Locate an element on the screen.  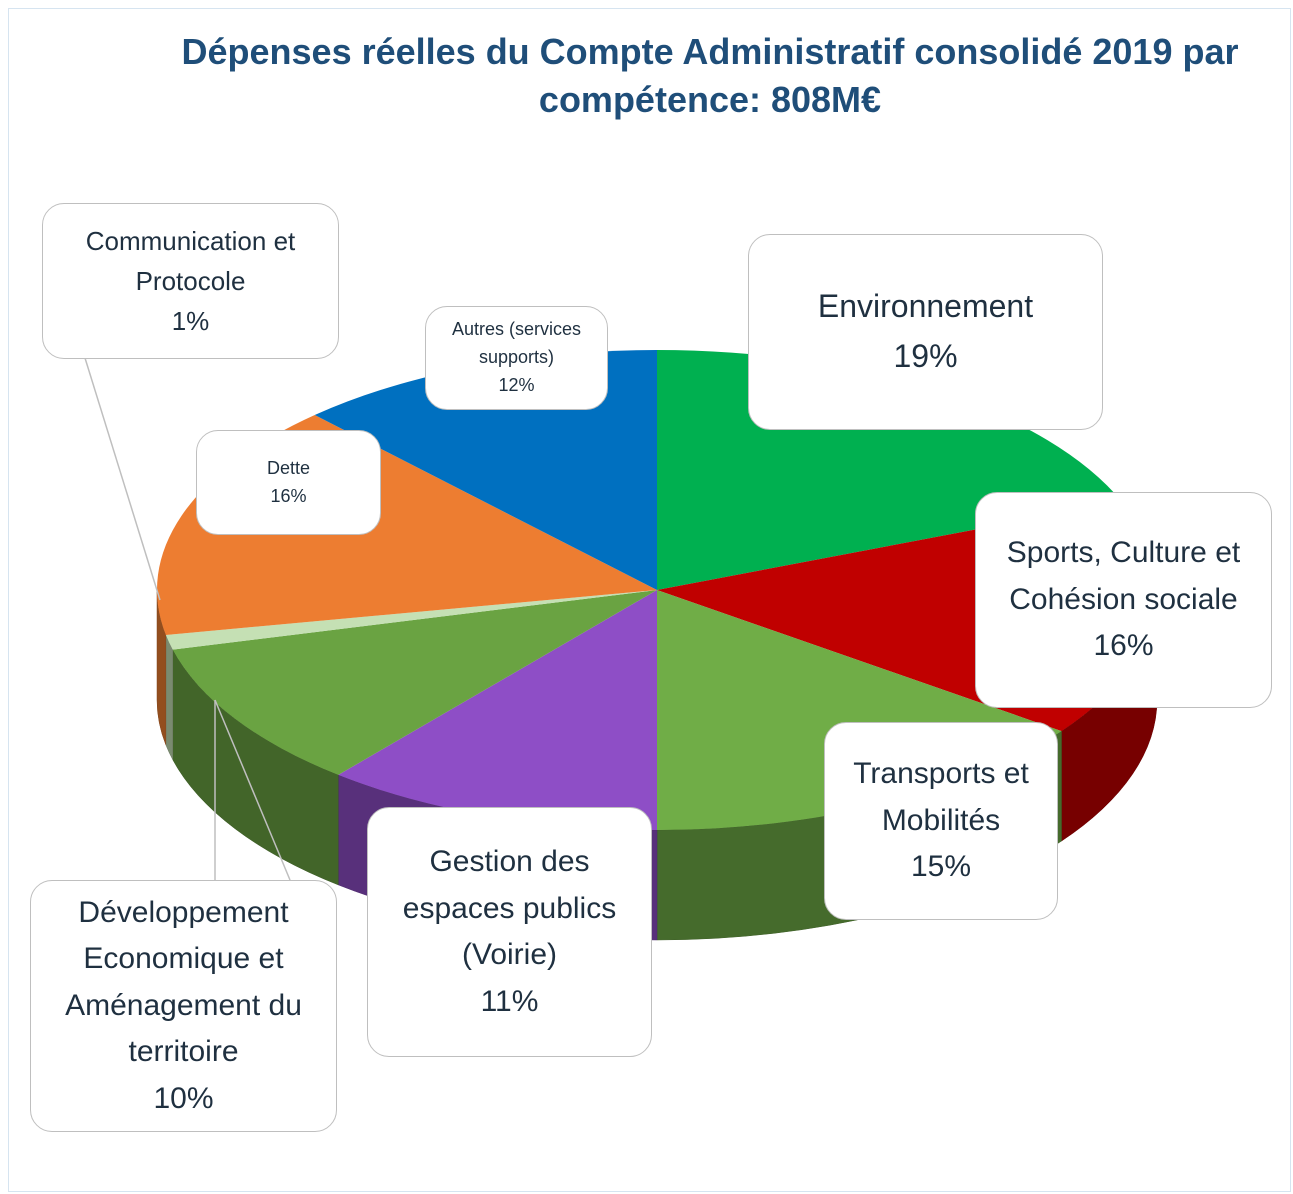
category-label: Environnement is located at coordinates (925, 306).